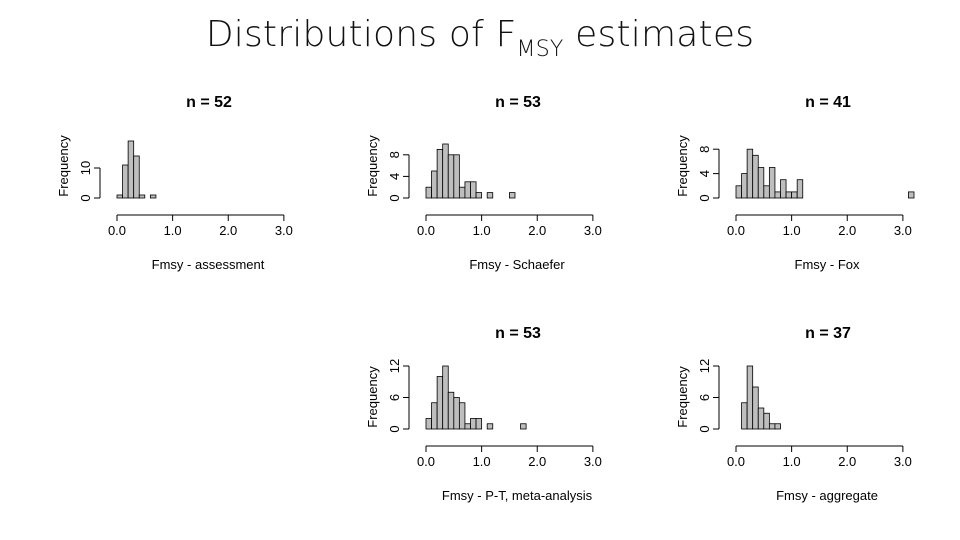  I want to click on slide-title: Distributions of FMSY estimates, so click(480, 38).